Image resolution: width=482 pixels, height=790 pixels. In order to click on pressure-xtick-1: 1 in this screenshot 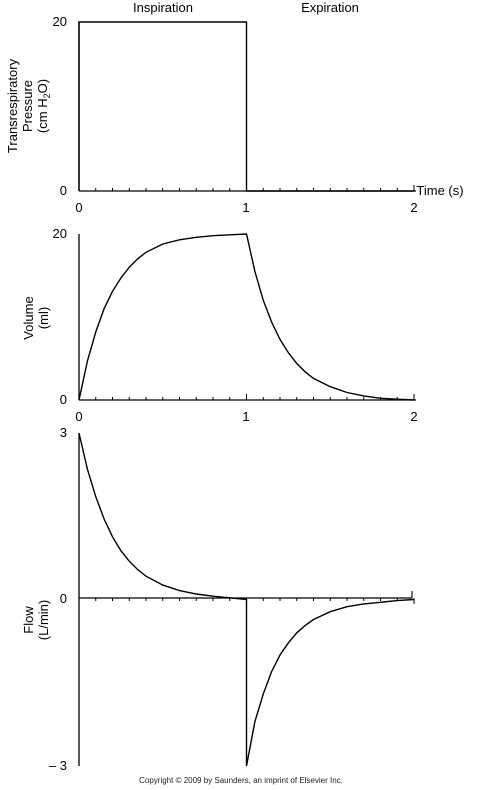, I will do `click(245, 207)`.